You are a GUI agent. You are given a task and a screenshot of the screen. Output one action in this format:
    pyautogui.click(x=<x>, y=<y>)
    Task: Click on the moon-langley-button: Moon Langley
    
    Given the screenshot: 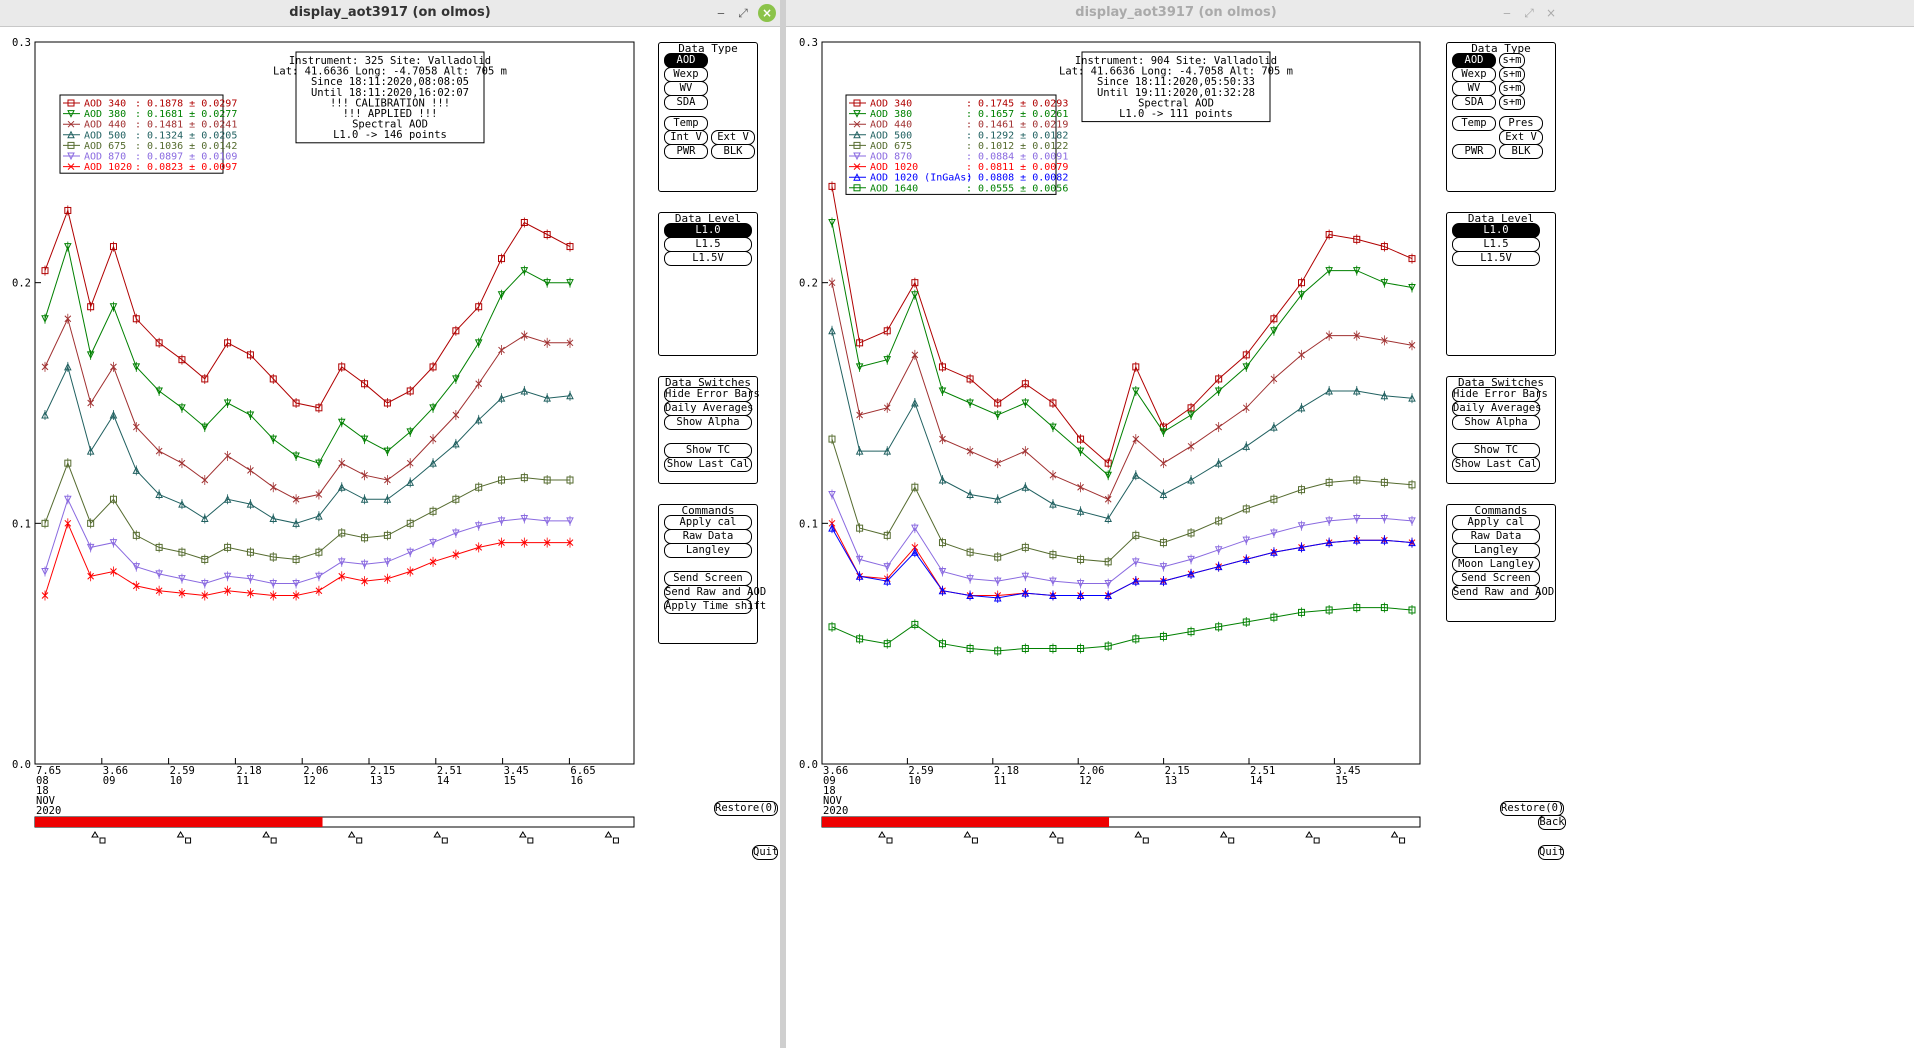 What is the action you would take?
    pyautogui.click(x=1496, y=564)
    